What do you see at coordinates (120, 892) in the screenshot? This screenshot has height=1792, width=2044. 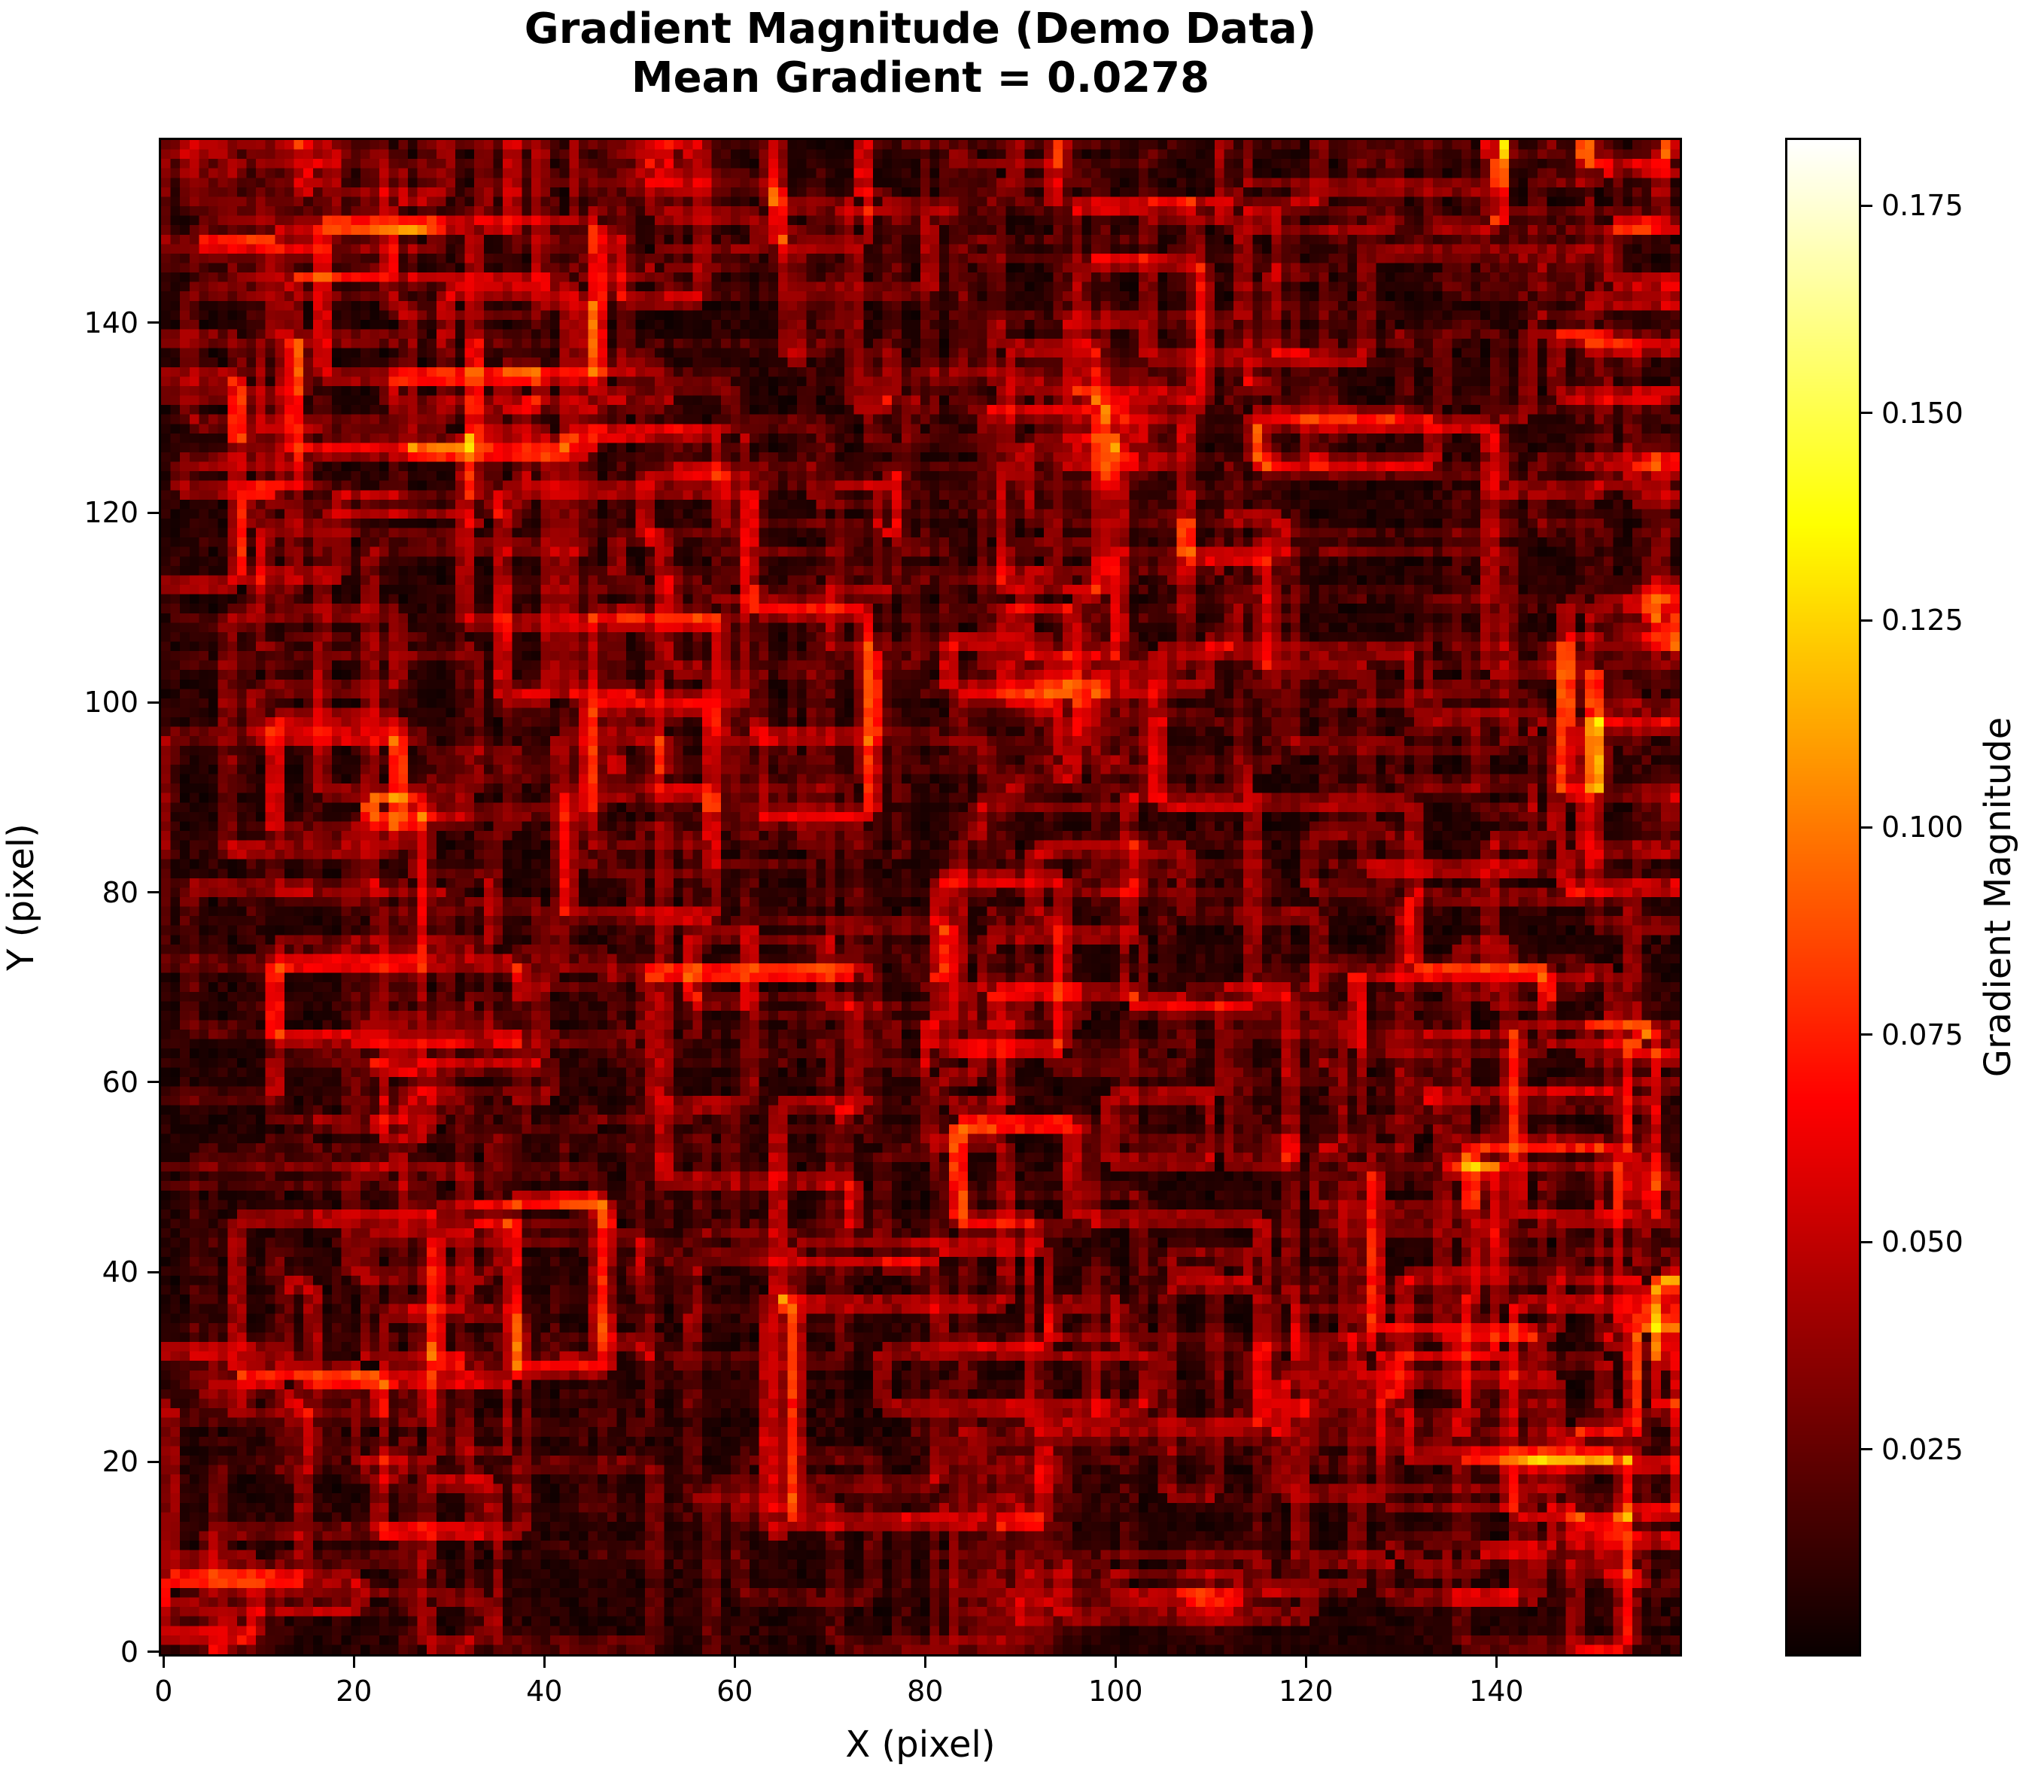 I see `y-tick-label: 80` at bounding box center [120, 892].